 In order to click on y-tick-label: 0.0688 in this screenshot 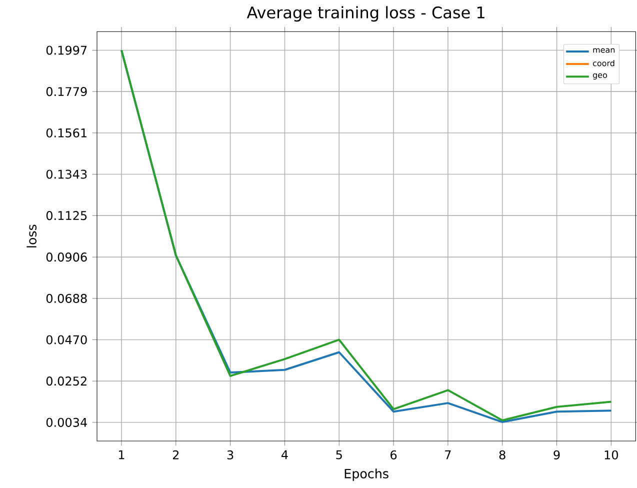, I will do `click(66, 298)`.